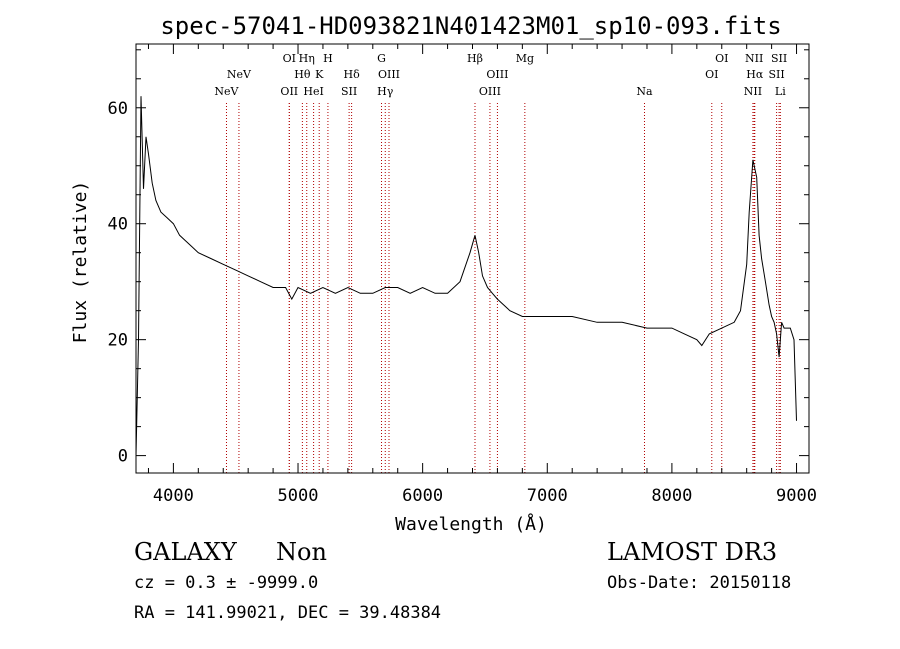 The height and width of the screenshot is (649, 900). I want to click on line-label: Hη, so click(307, 58).